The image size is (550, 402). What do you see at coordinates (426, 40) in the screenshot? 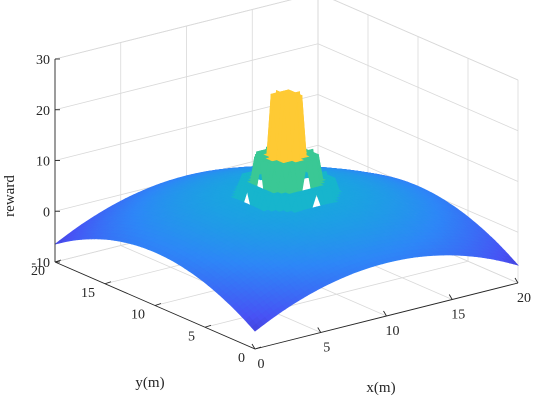
I see `box-top-side` at bounding box center [426, 40].